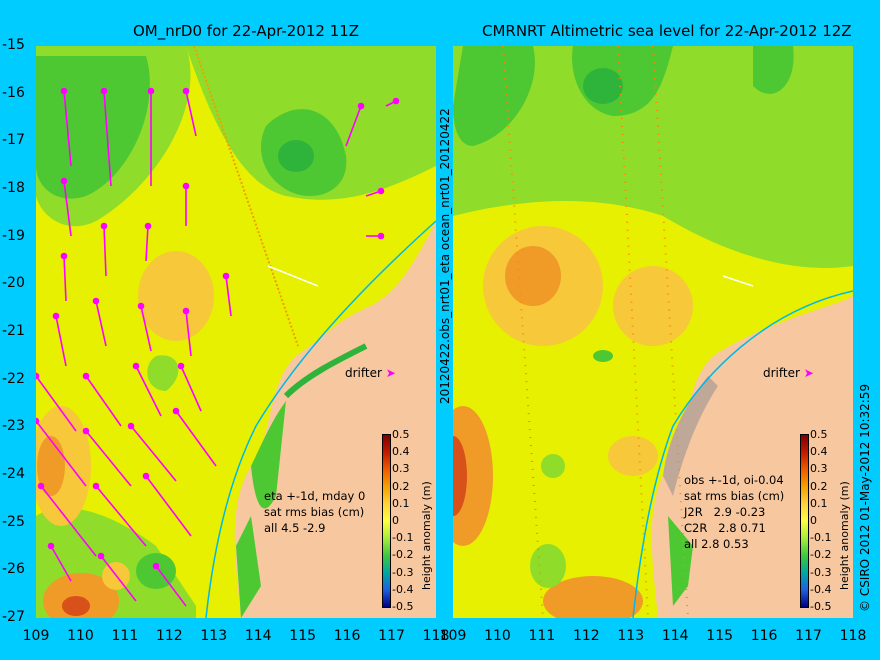 The image size is (880, 660). I want to click on y-tick-label: -22, so click(13, 378).